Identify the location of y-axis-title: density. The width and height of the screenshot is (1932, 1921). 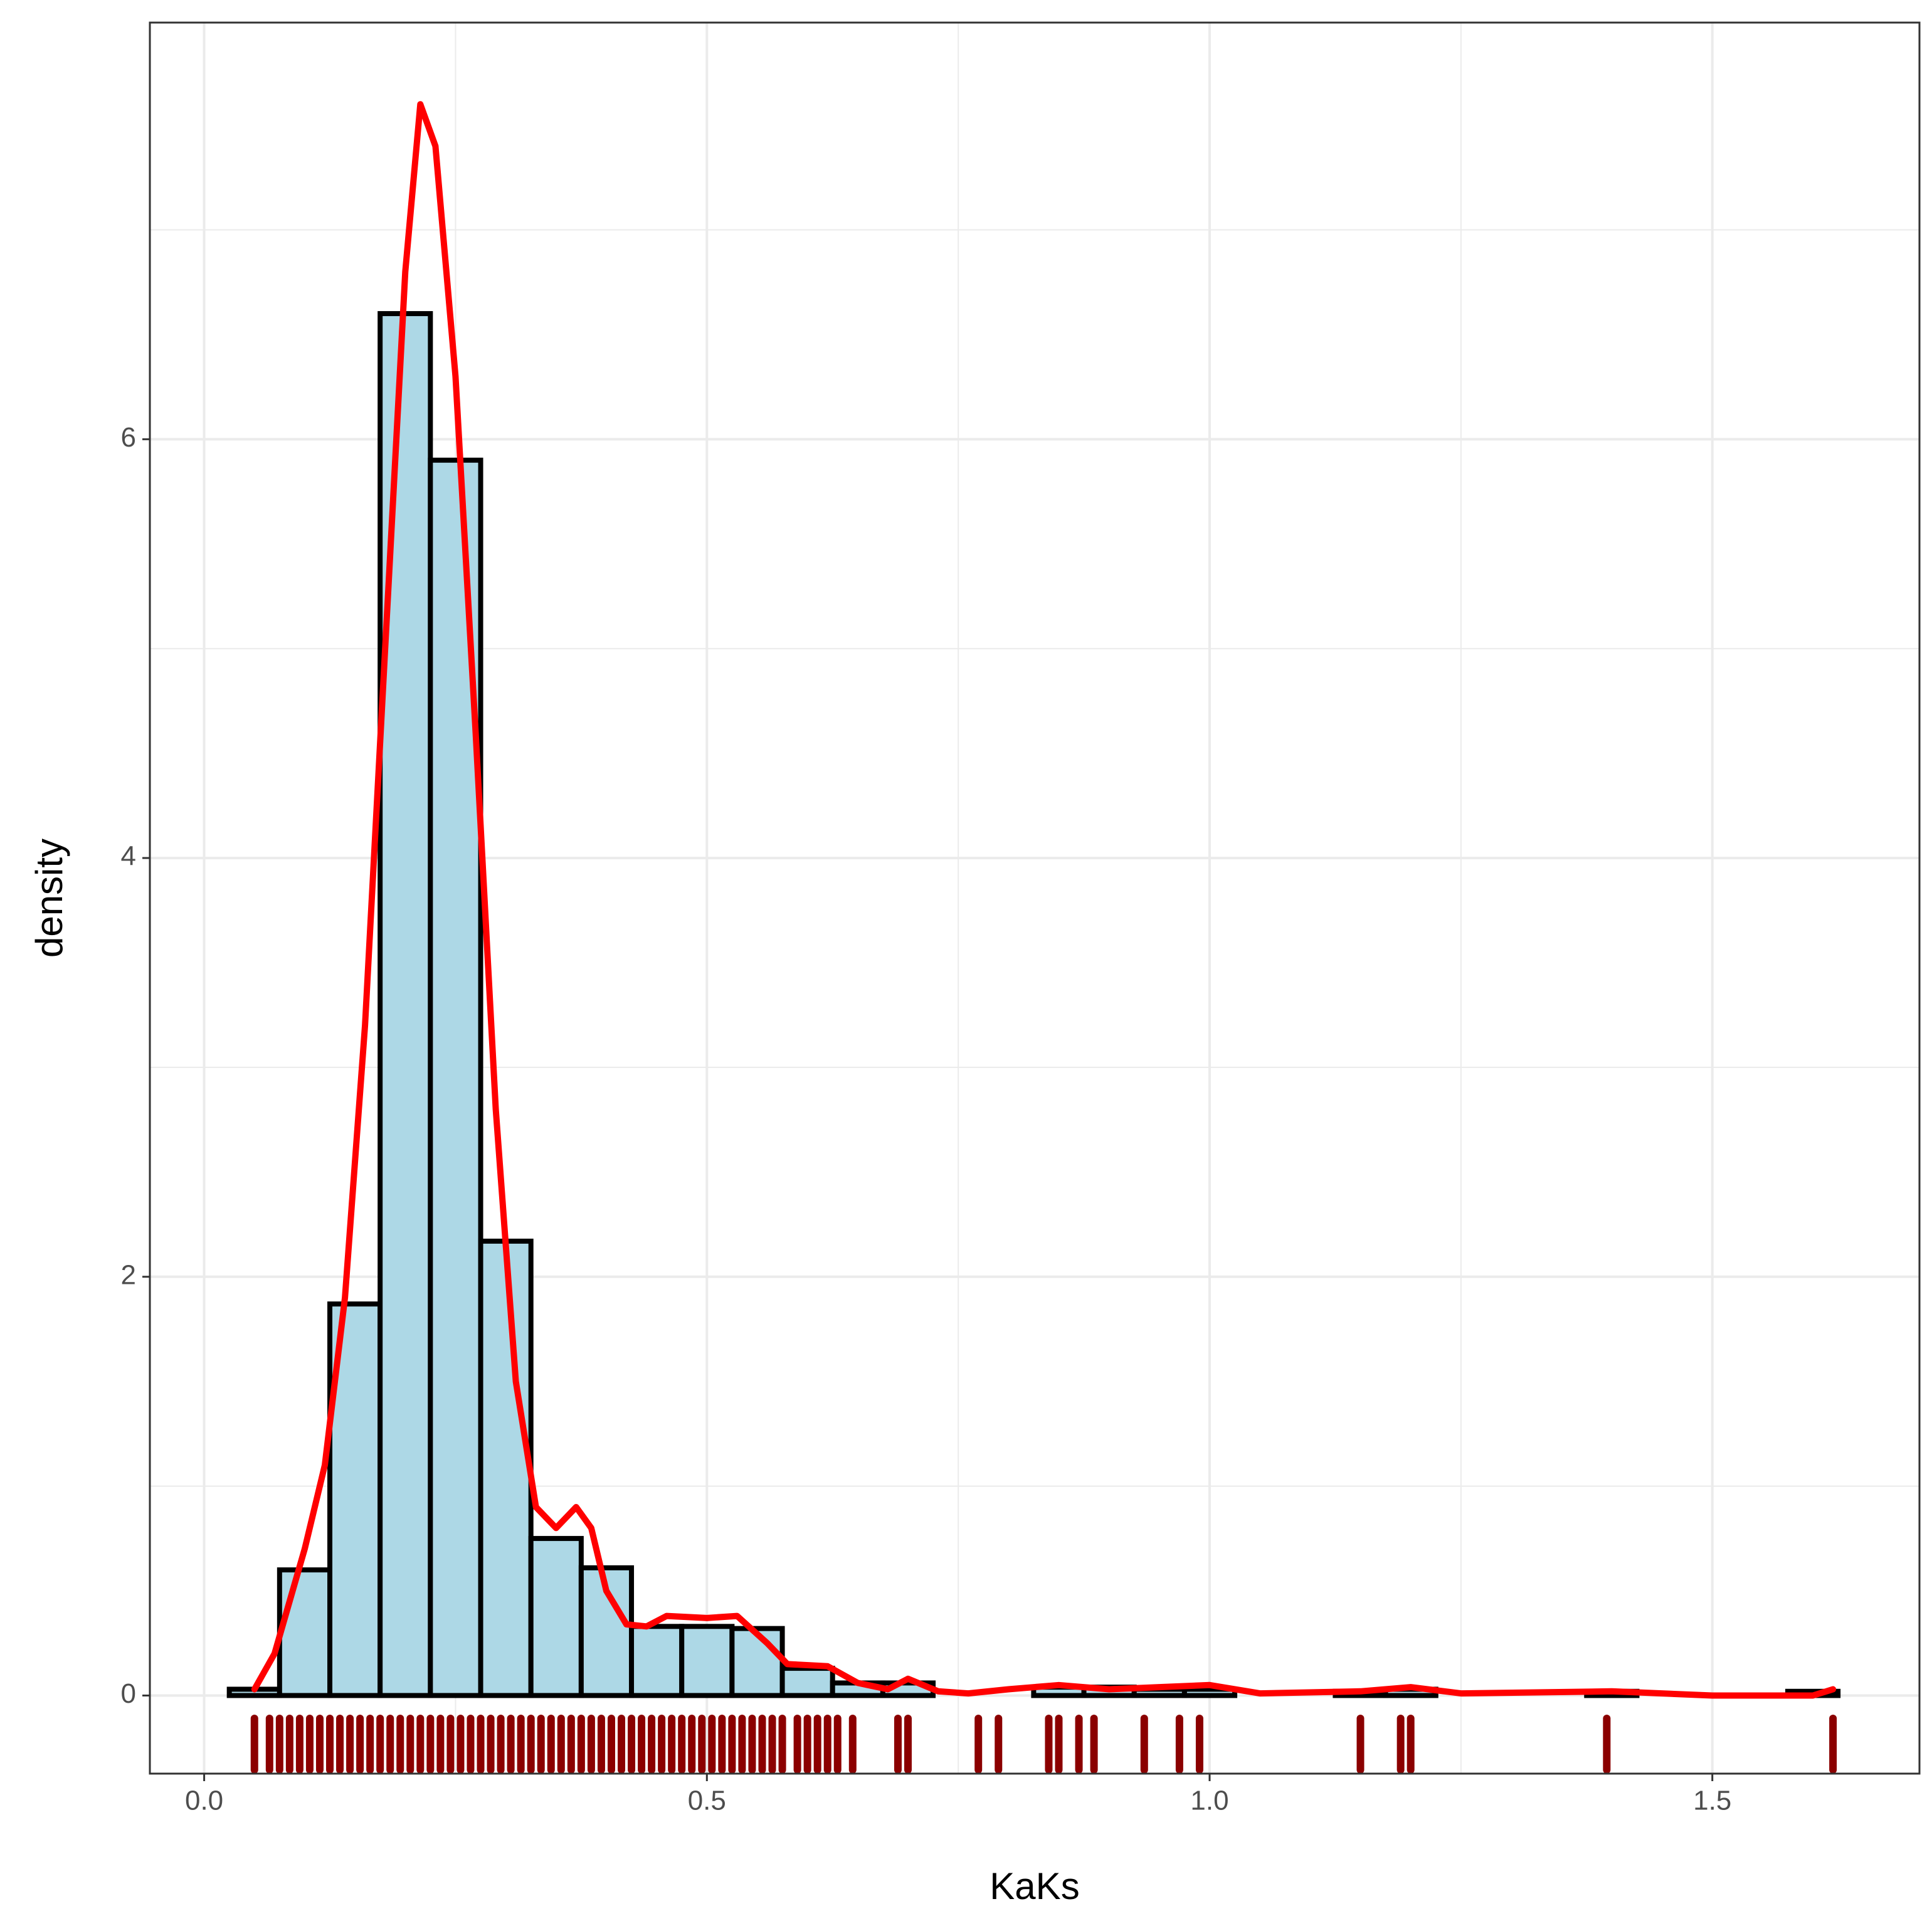
(49, 898).